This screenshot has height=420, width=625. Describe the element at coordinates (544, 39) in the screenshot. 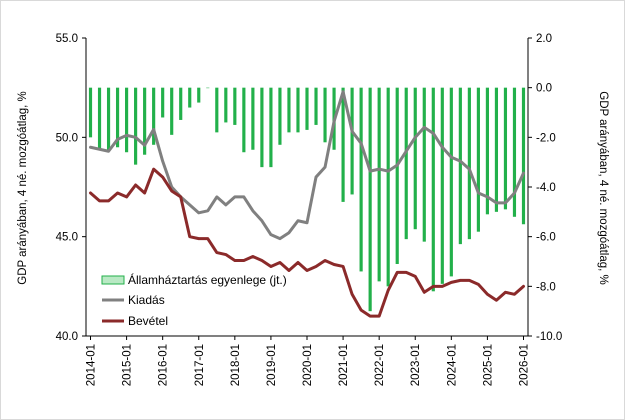

I see `right-tick-label: 2.0` at that location.